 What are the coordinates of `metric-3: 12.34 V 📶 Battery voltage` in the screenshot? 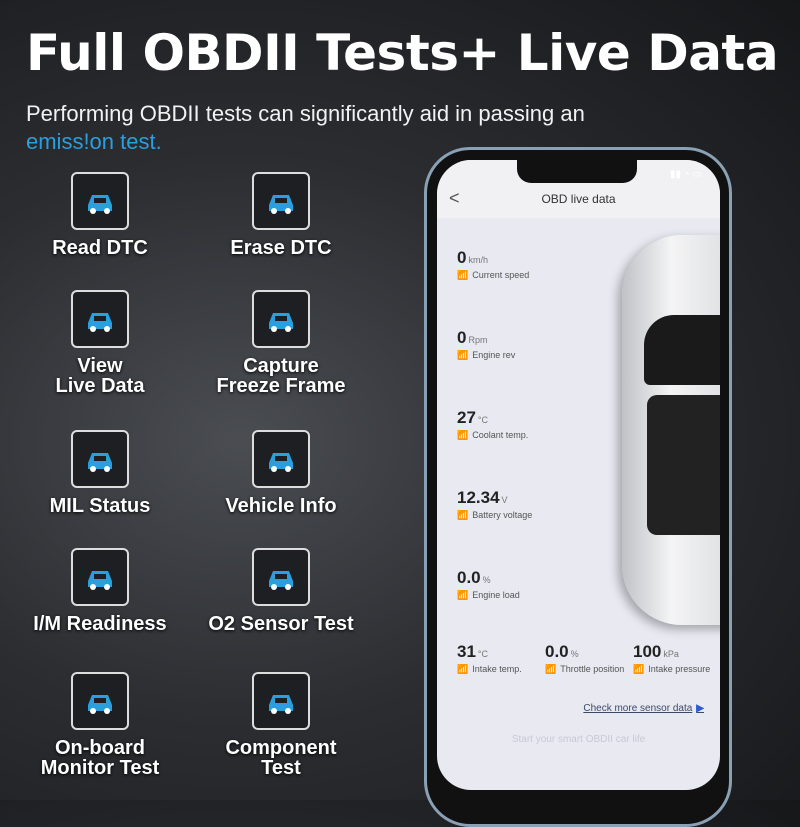 It's located at (494, 504).